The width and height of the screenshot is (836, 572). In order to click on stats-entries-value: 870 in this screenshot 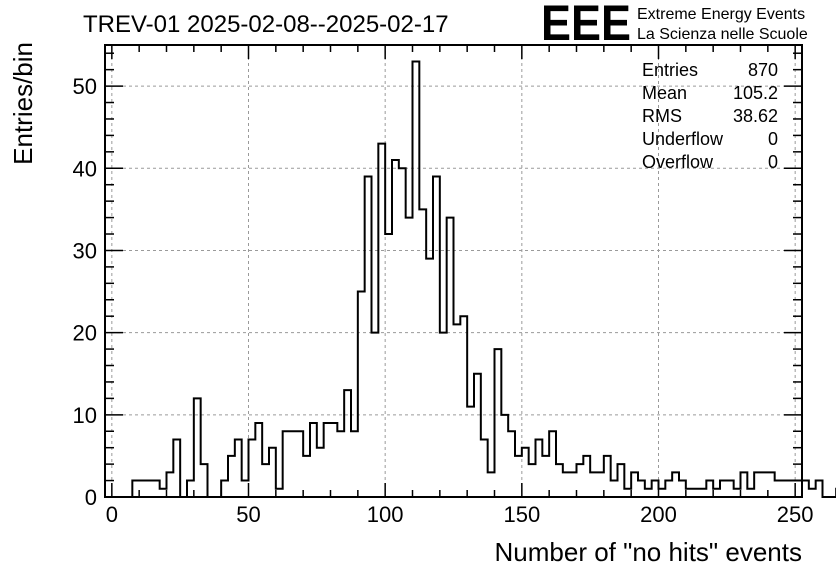, I will do `click(763, 70)`.